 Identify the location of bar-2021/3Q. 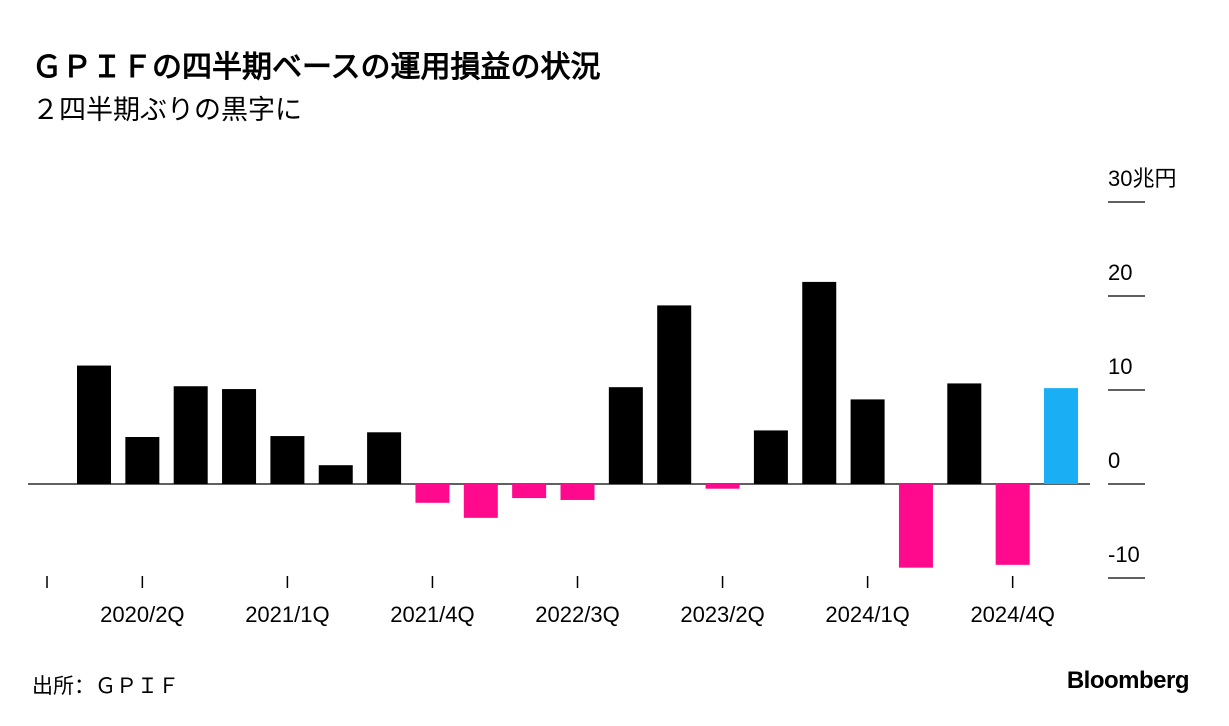
(384, 458).